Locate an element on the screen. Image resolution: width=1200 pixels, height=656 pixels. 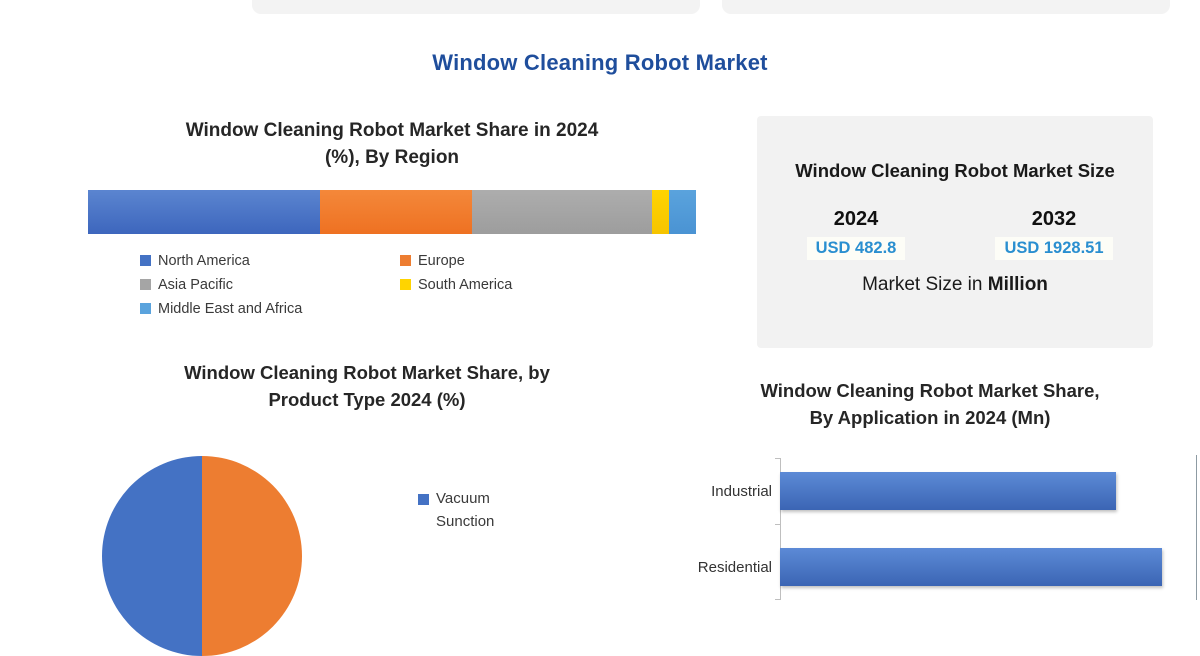
product-type-pie is located at coordinates (202, 556).